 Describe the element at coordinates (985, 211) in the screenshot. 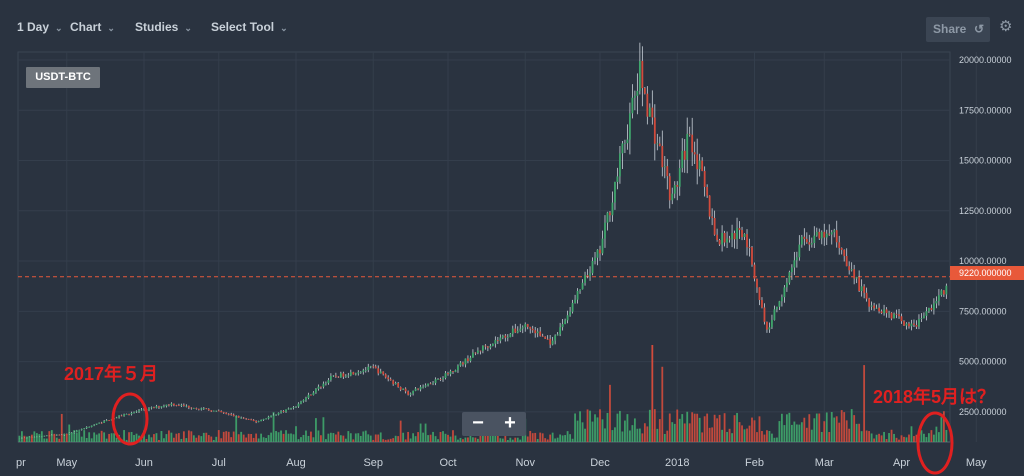

I see `y-tick-label: 12500.00000` at that location.